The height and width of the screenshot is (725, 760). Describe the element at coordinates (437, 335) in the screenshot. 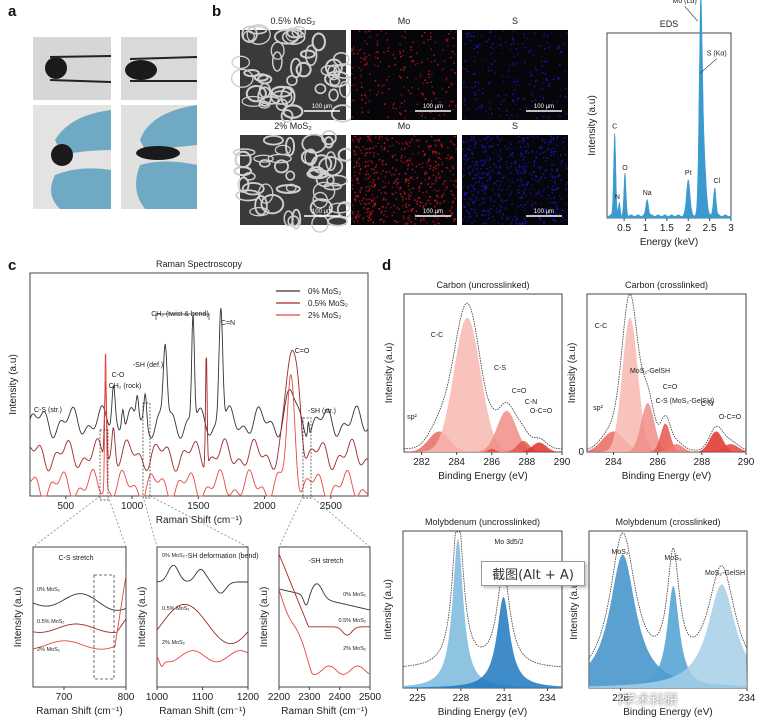

I see `xps-peak-label: C-C` at that location.